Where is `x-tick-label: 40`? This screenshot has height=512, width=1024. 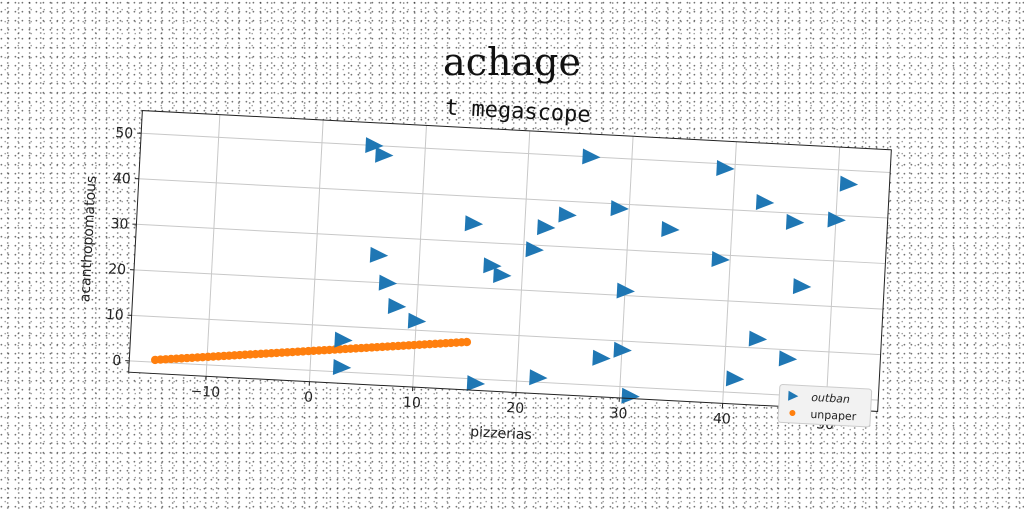
x-tick-label: 40 is located at coordinates (722, 419).